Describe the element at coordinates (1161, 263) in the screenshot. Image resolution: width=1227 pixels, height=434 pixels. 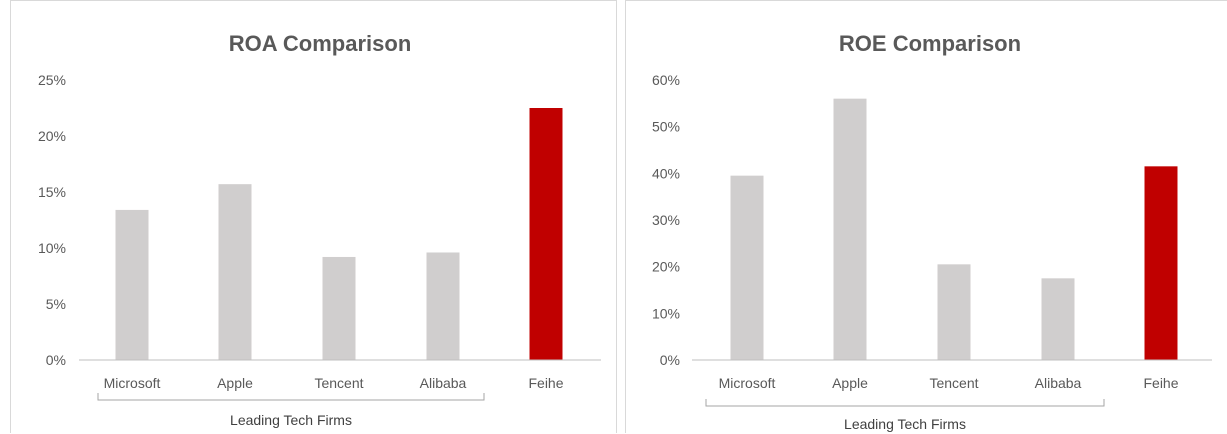
I see `roe-bar-feihe` at that location.